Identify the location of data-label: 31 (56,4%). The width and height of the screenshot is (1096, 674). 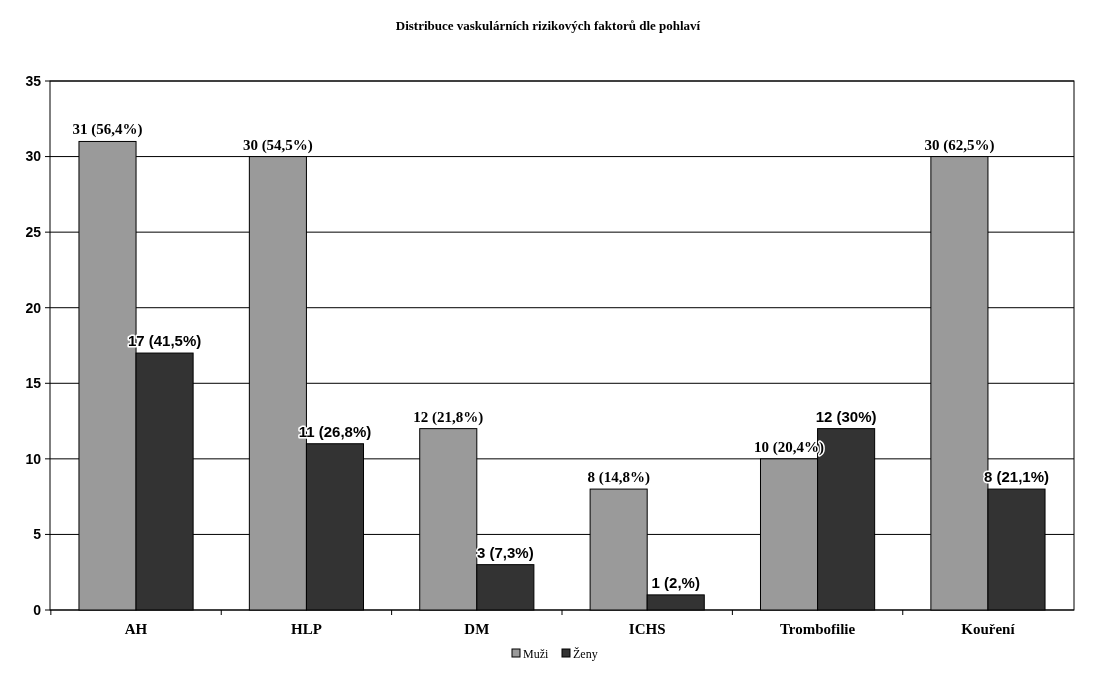
(107, 130).